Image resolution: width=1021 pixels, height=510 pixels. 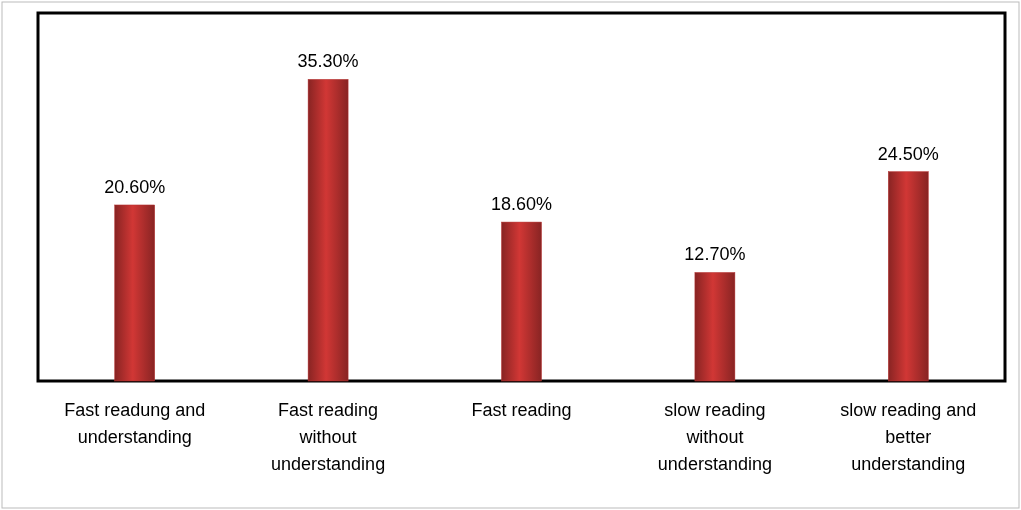 What do you see at coordinates (521, 204) in the screenshot?
I see `data-label: 18.60%` at bounding box center [521, 204].